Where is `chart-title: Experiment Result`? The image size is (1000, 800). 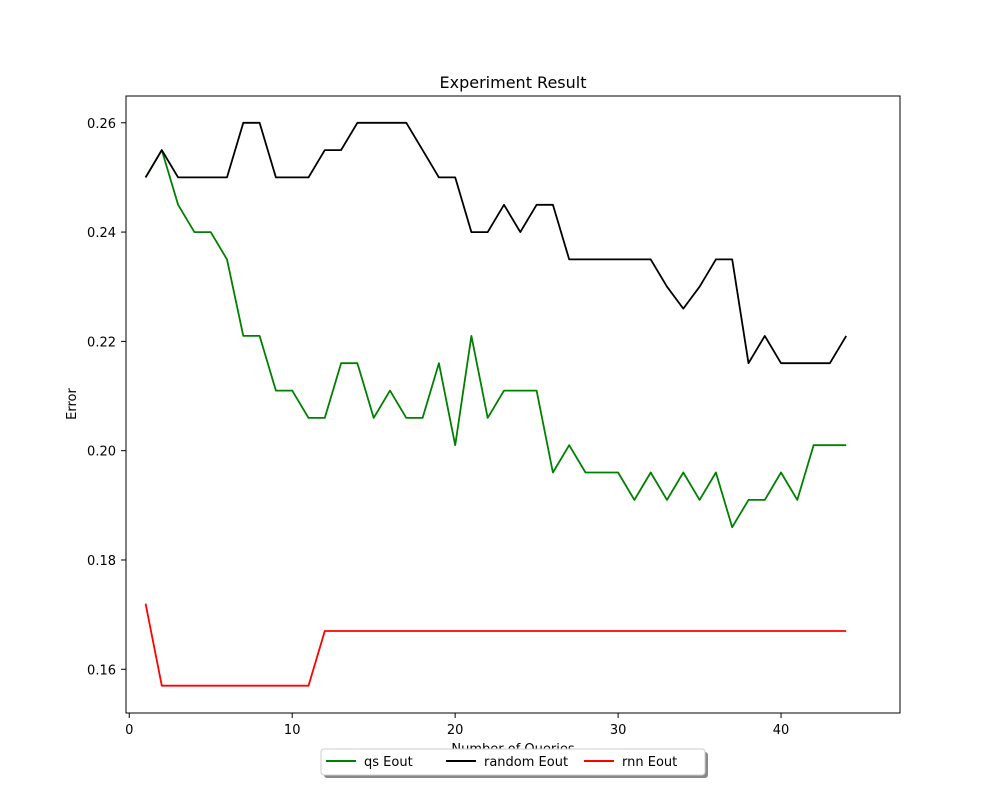 chart-title: Experiment Result is located at coordinates (513, 82).